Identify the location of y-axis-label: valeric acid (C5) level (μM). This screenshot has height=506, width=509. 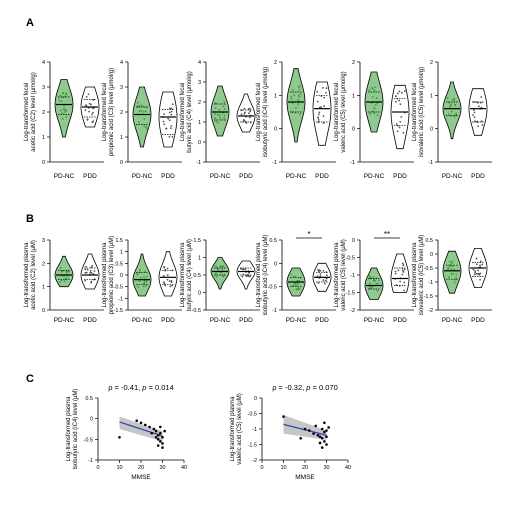
(344, 274).